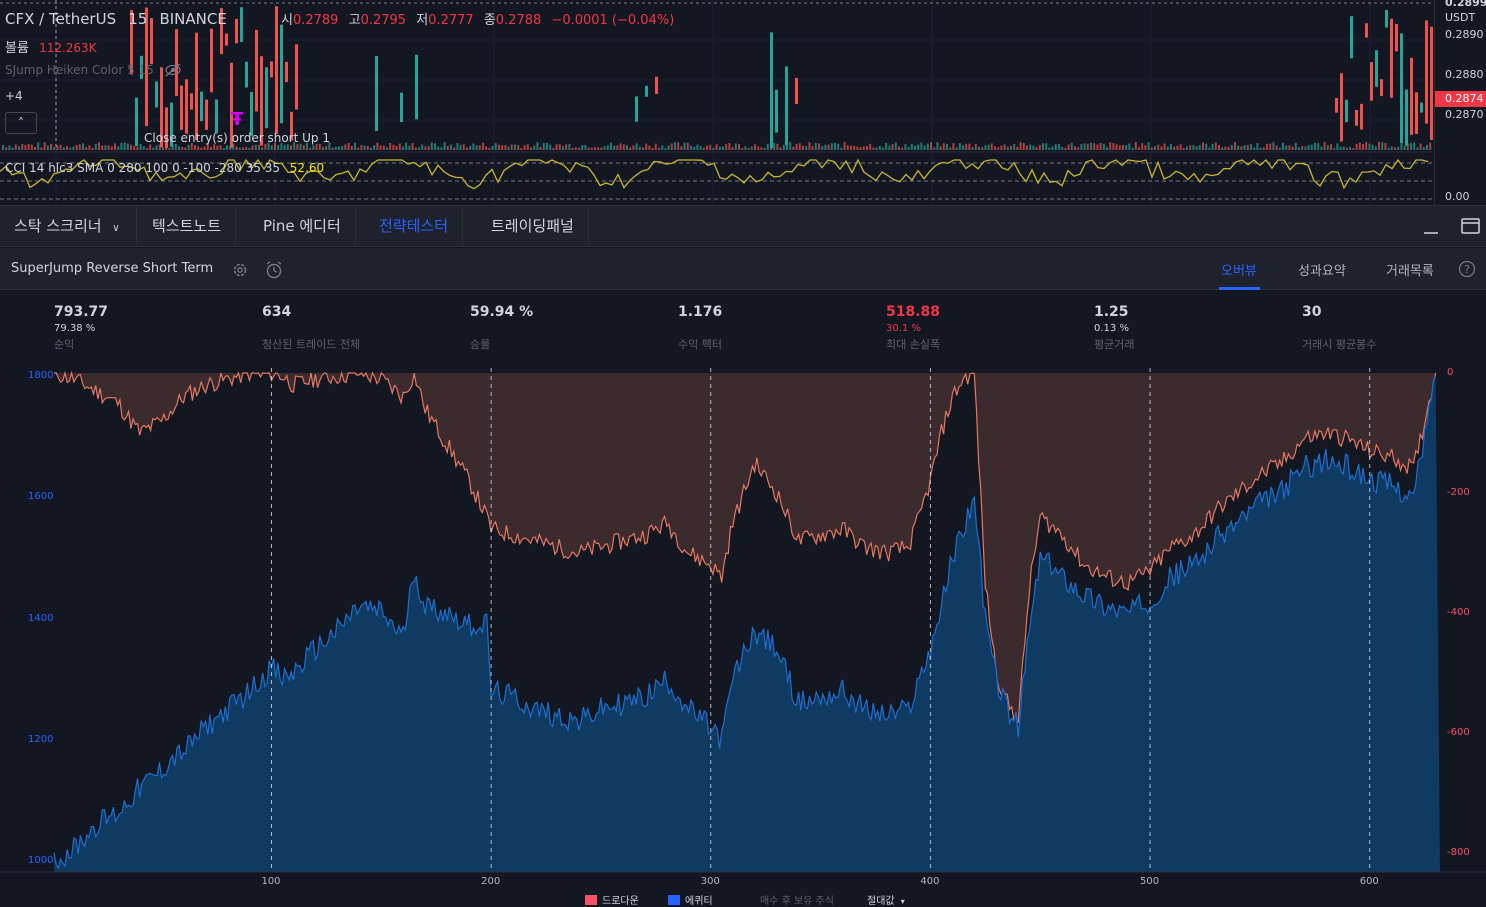  I want to click on gear-icon, so click(240, 270).